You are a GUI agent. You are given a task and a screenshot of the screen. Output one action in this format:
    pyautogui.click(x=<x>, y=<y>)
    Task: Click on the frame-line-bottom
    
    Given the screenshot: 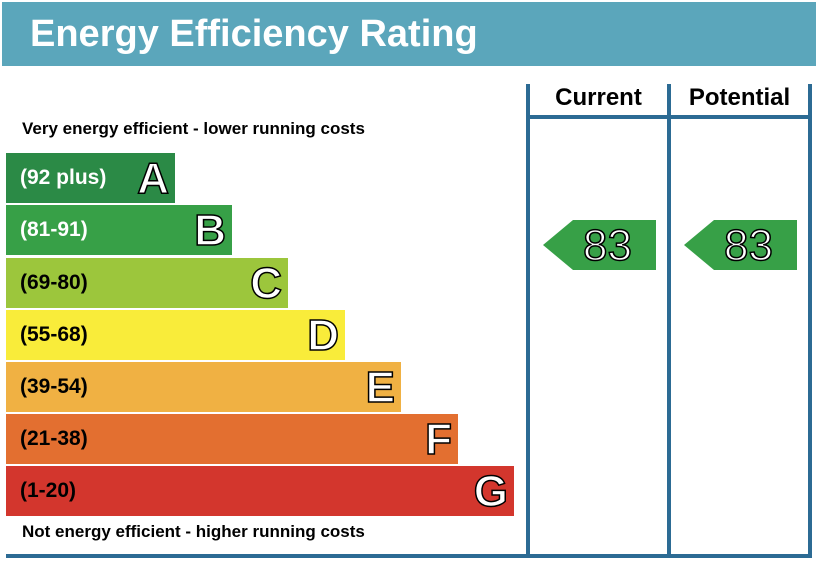 What is the action you would take?
    pyautogui.click(x=409, y=556)
    